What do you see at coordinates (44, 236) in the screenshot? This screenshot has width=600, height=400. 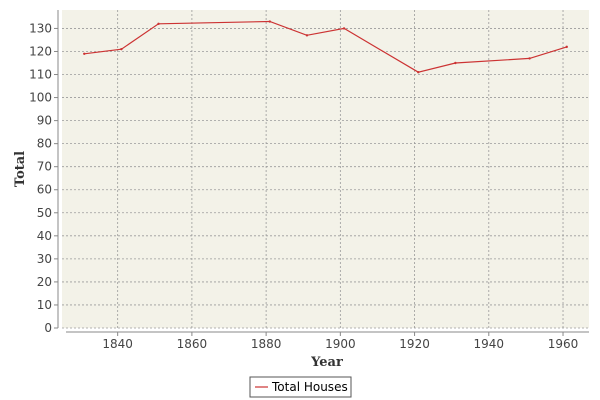 I see `y-tick-label: 40` at bounding box center [44, 236].